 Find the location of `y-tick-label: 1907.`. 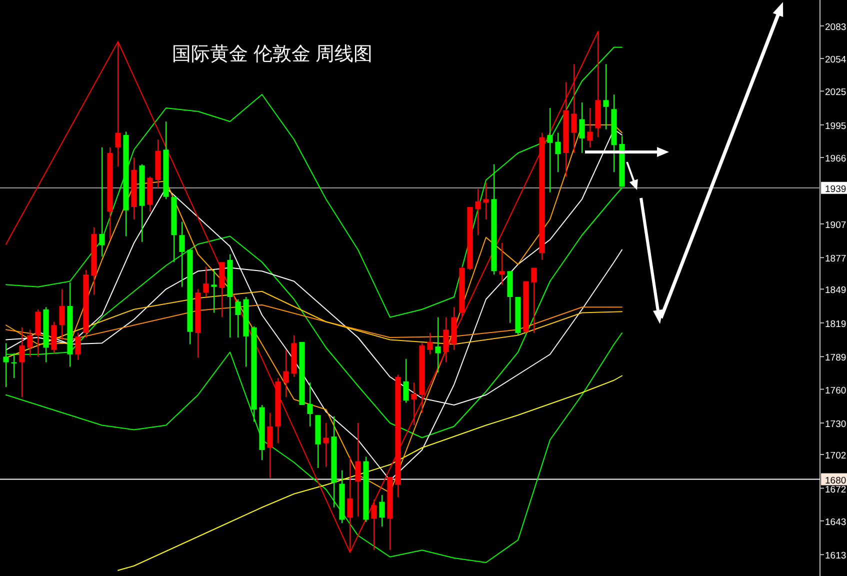

y-tick-label: 1907. is located at coordinates (836, 225).